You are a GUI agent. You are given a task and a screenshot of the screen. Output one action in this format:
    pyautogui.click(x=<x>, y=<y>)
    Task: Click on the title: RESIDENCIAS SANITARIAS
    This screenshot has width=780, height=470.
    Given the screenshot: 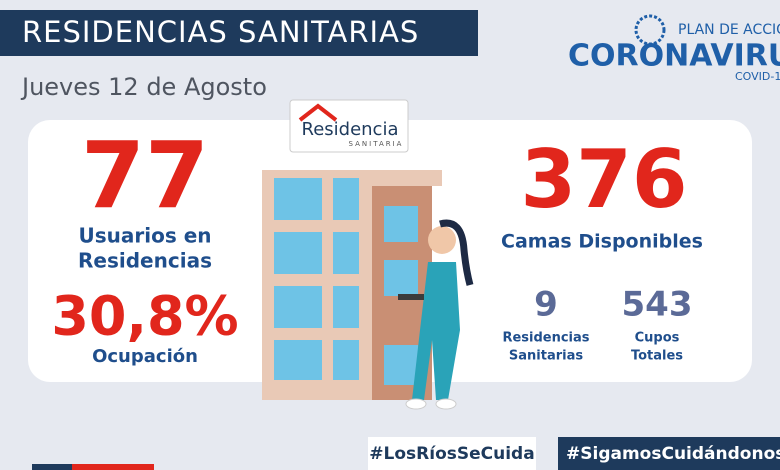 What is the action you would take?
    pyautogui.click(x=220, y=32)
    